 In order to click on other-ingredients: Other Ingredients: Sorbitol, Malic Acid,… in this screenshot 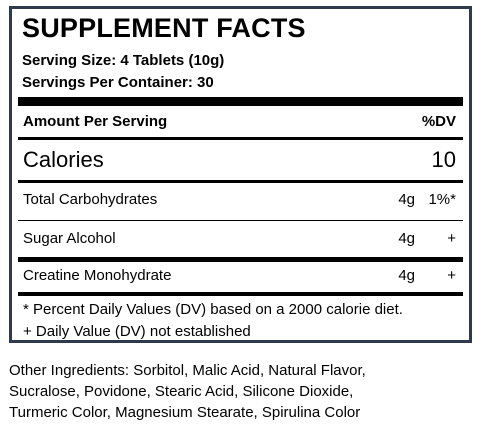, I will do `click(244, 391)`.